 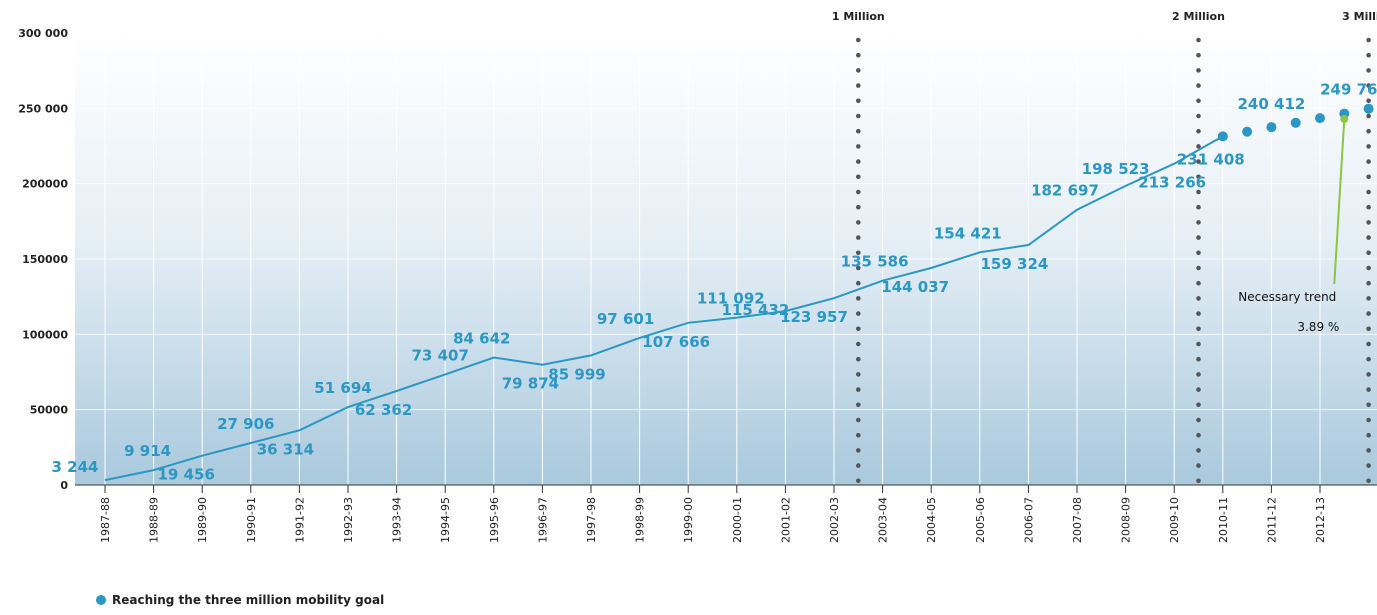 I want to click on legend-label: Reaching the three million mobility goal, so click(x=248, y=600).